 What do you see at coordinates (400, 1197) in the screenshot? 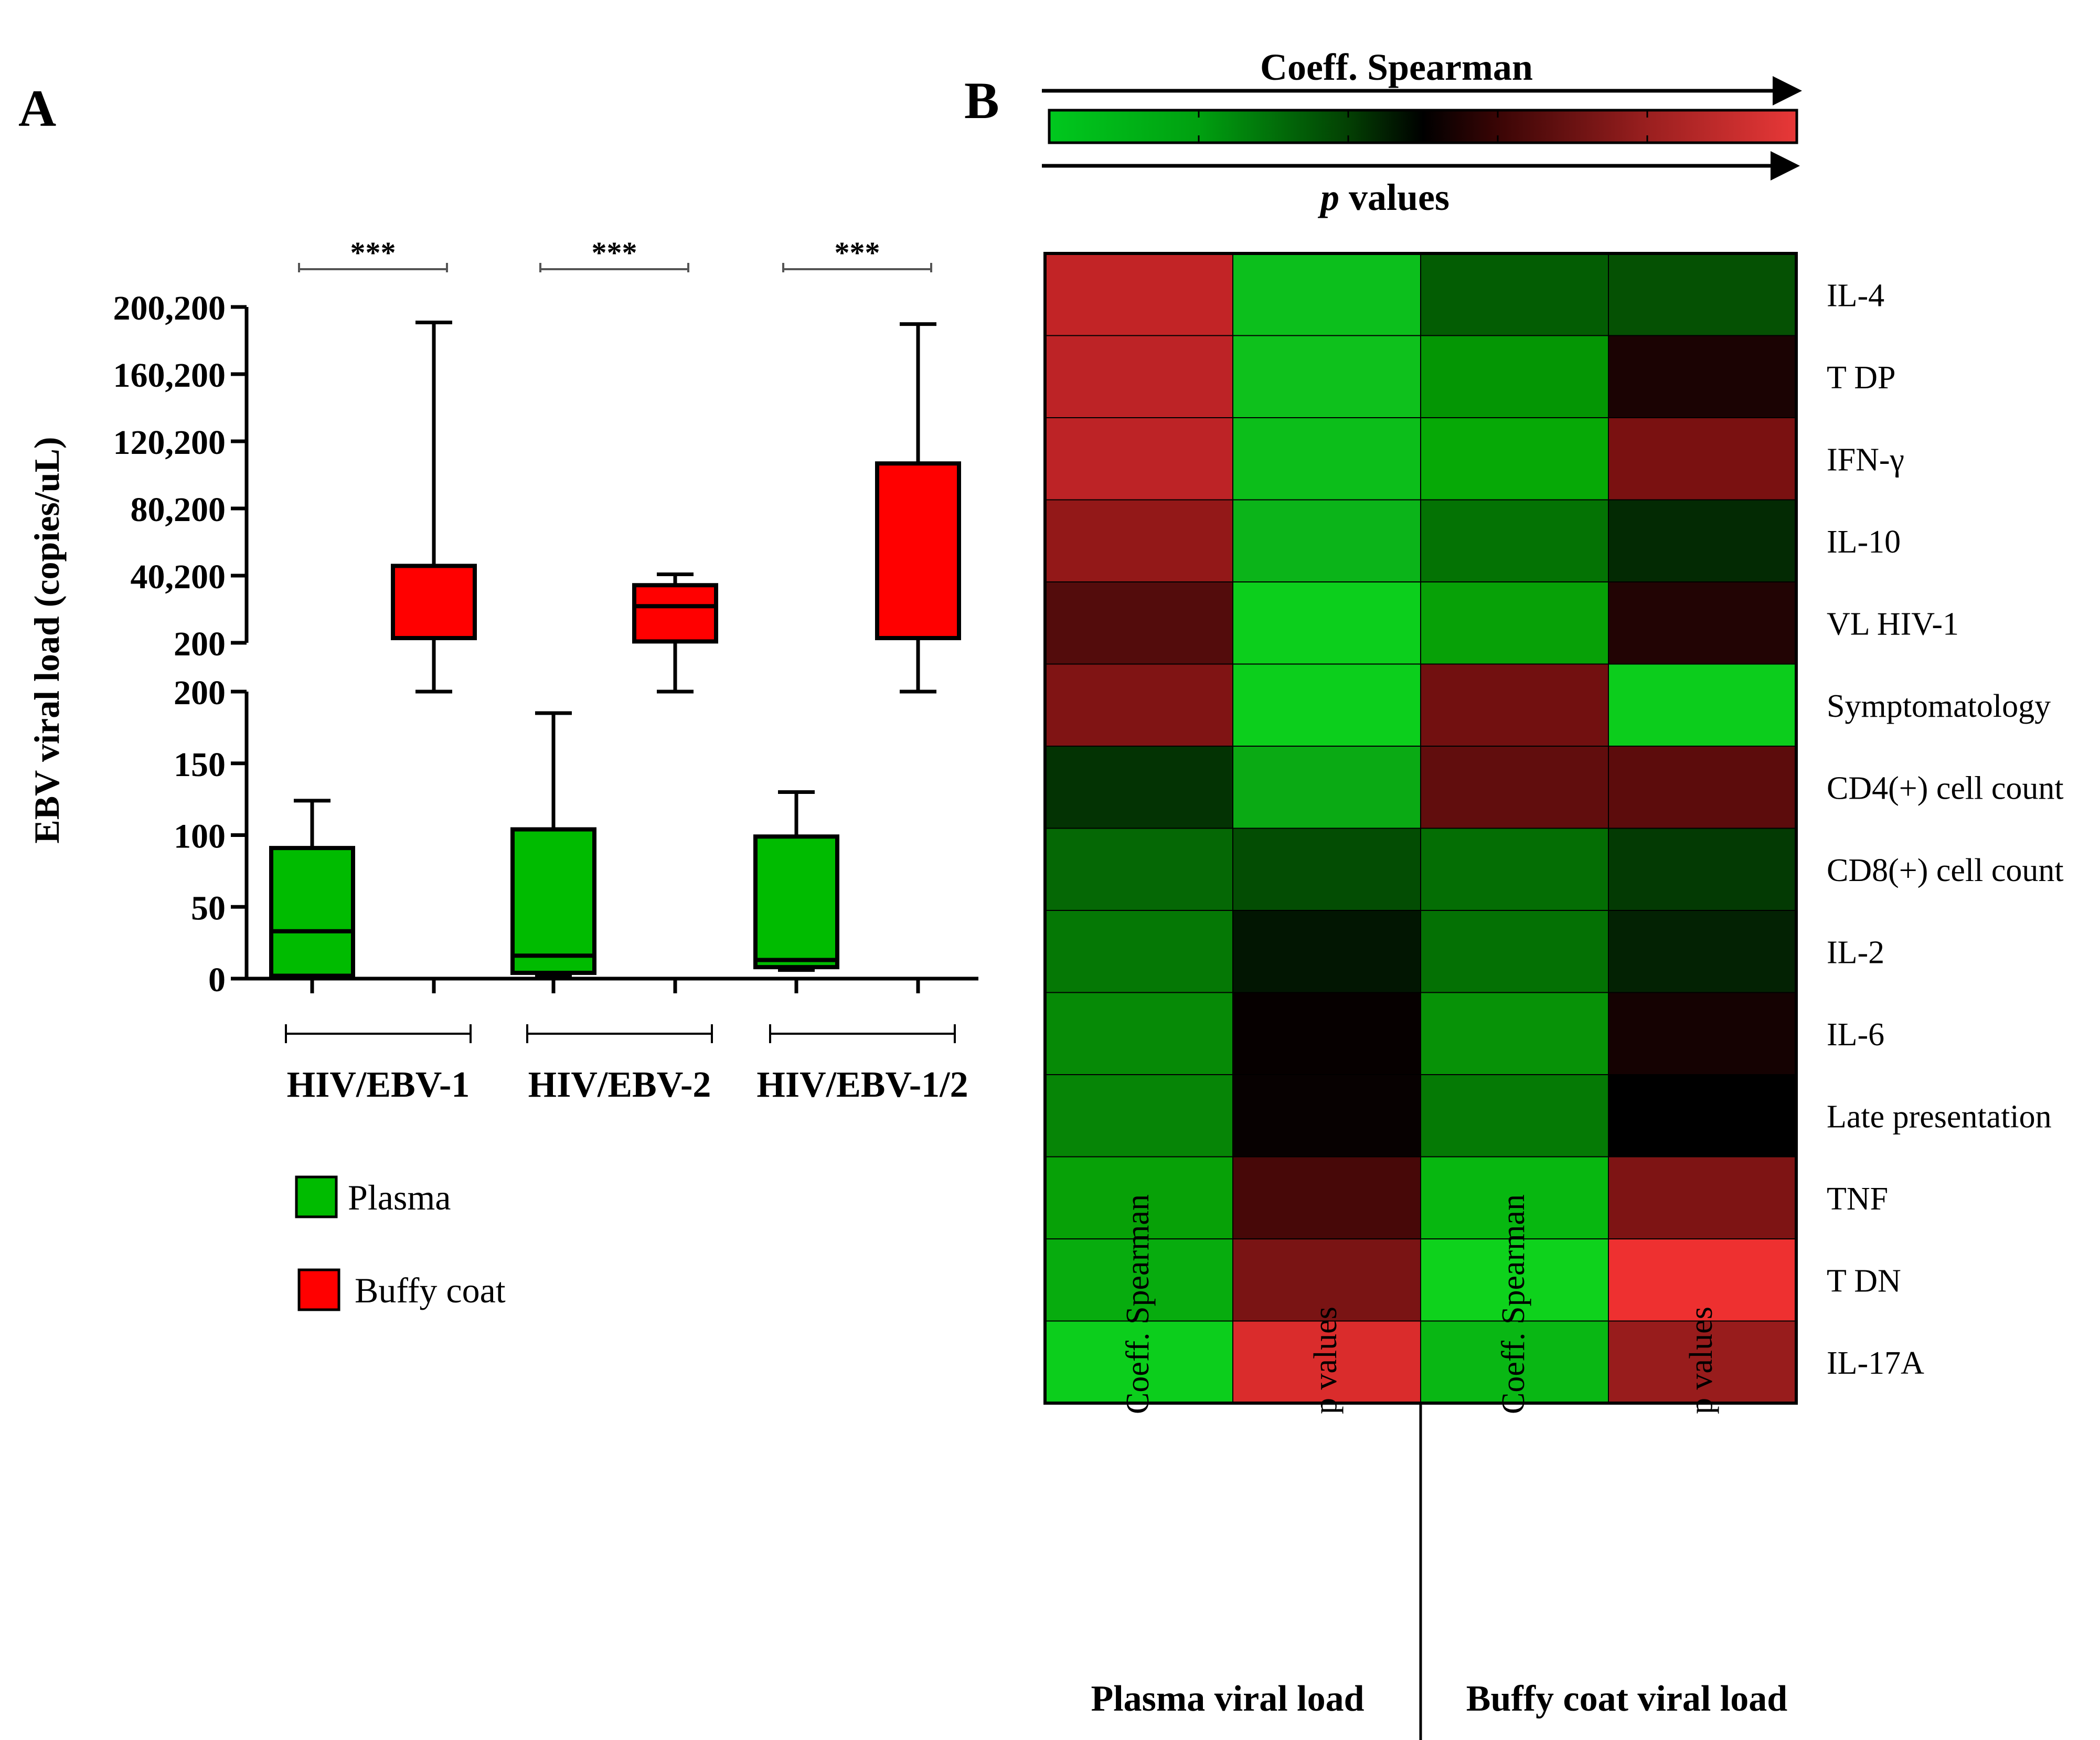
I see `legend-plasma-label: Plasma` at bounding box center [400, 1197].